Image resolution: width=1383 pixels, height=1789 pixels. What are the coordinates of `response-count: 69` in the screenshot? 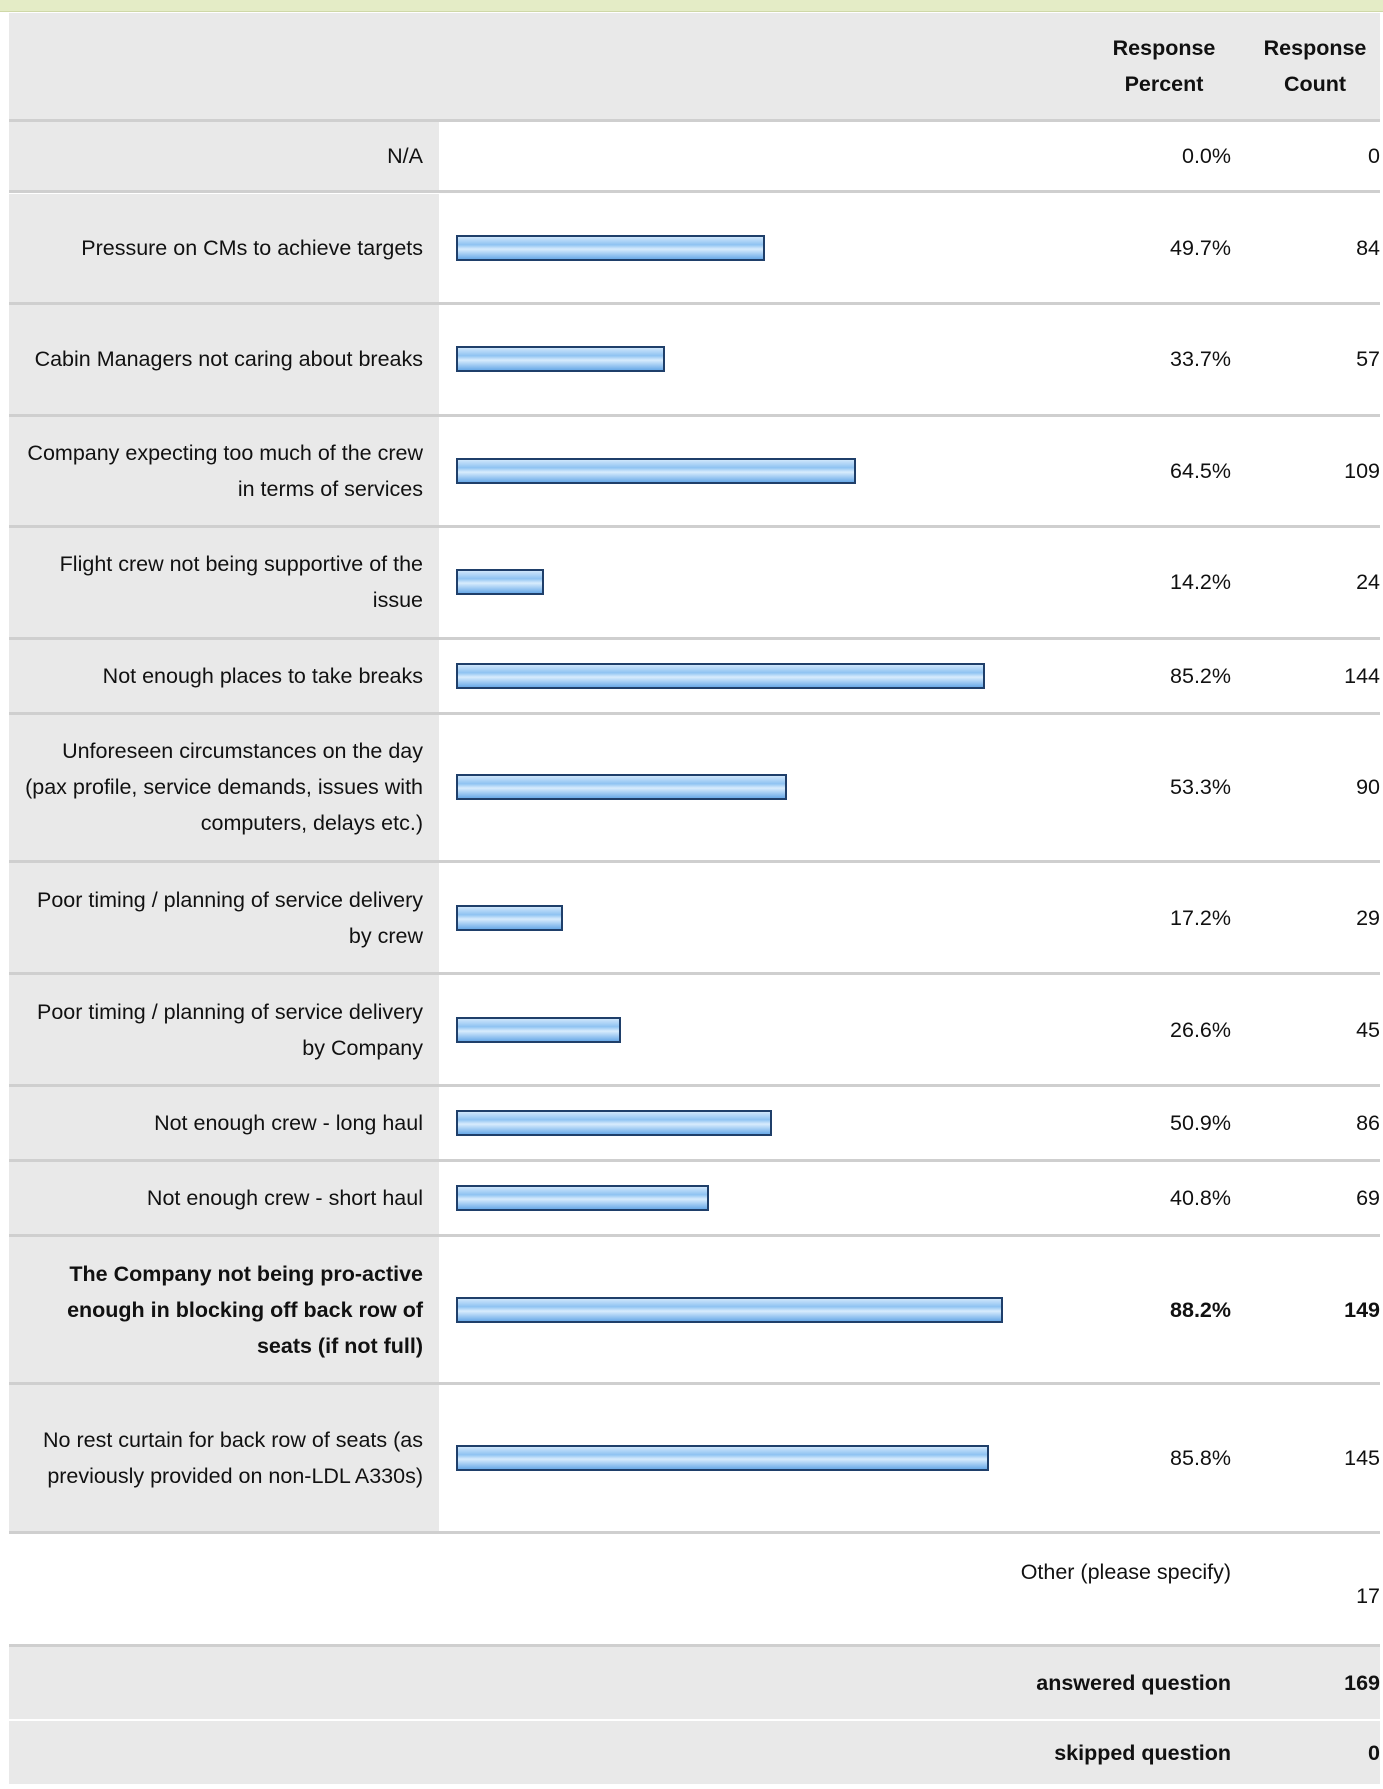 It's located at (1368, 1198).